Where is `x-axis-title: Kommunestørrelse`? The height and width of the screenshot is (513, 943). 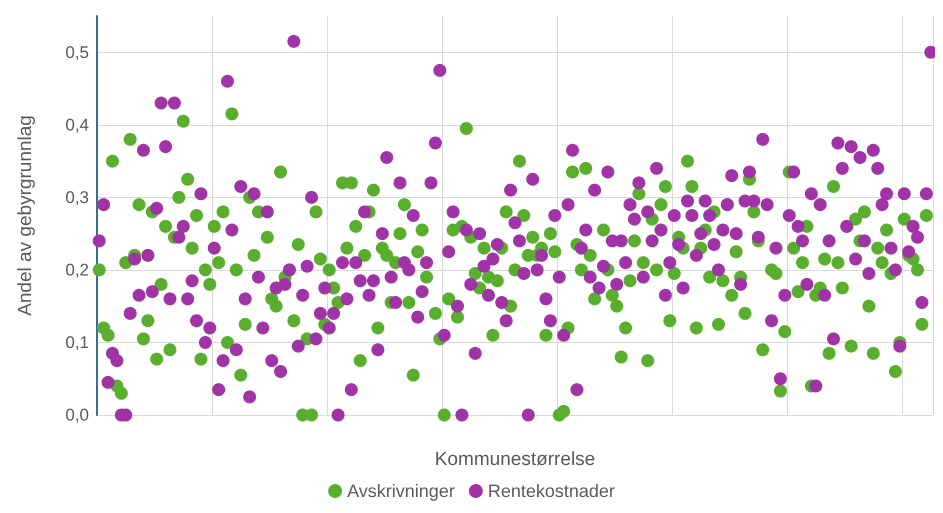 x-axis-title: Kommunestørrelse is located at coordinates (515, 459).